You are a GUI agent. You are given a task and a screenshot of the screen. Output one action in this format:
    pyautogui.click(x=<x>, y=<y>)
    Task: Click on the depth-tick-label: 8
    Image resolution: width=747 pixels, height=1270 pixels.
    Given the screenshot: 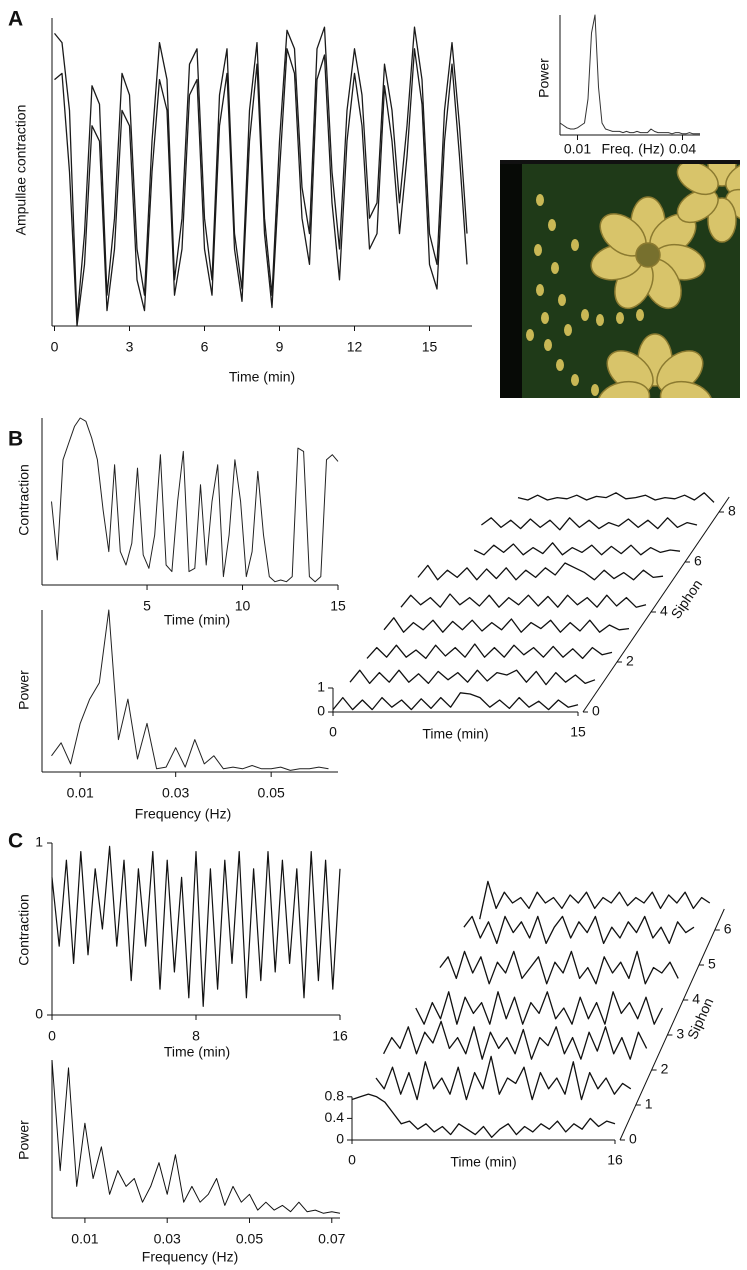 What is the action you would take?
    pyautogui.click(x=732, y=511)
    